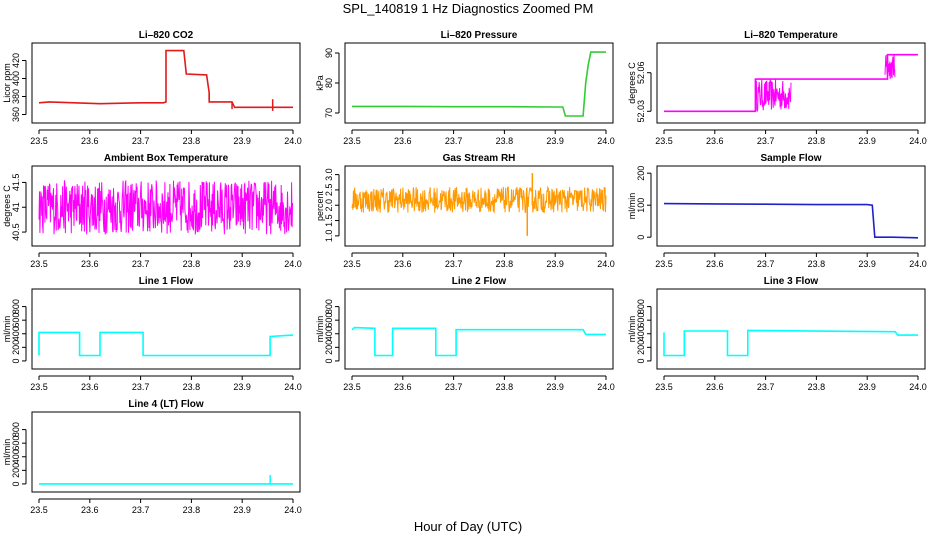  I want to click on y-tick-label: 80, so click(329, 83).